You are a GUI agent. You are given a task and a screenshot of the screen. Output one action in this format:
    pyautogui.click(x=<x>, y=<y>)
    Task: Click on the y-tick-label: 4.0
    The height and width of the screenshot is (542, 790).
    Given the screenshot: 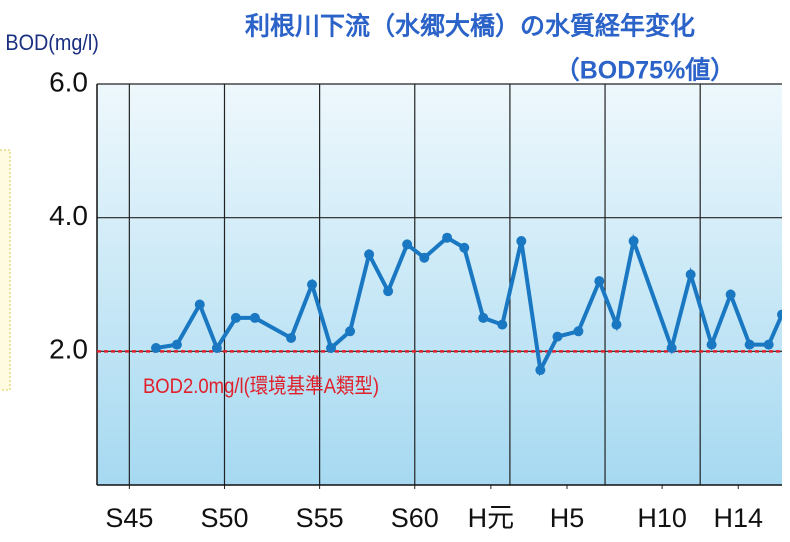 What is the action you would take?
    pyautogui.click(x=68, y=215)
    